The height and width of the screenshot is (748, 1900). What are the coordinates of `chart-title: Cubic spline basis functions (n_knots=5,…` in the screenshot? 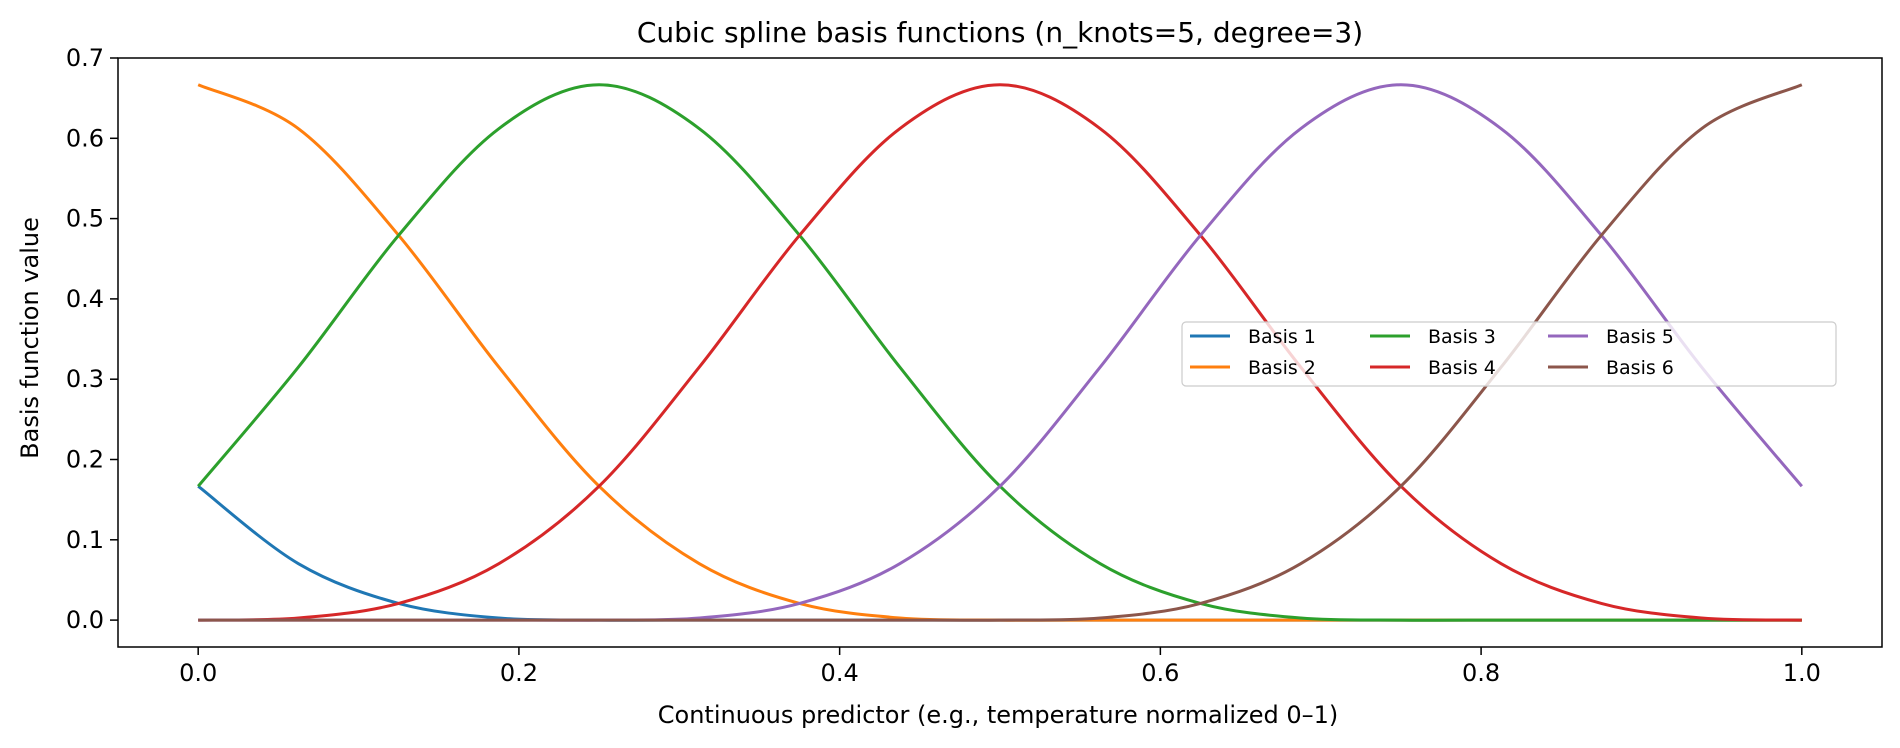 It's located at (1000, 32).